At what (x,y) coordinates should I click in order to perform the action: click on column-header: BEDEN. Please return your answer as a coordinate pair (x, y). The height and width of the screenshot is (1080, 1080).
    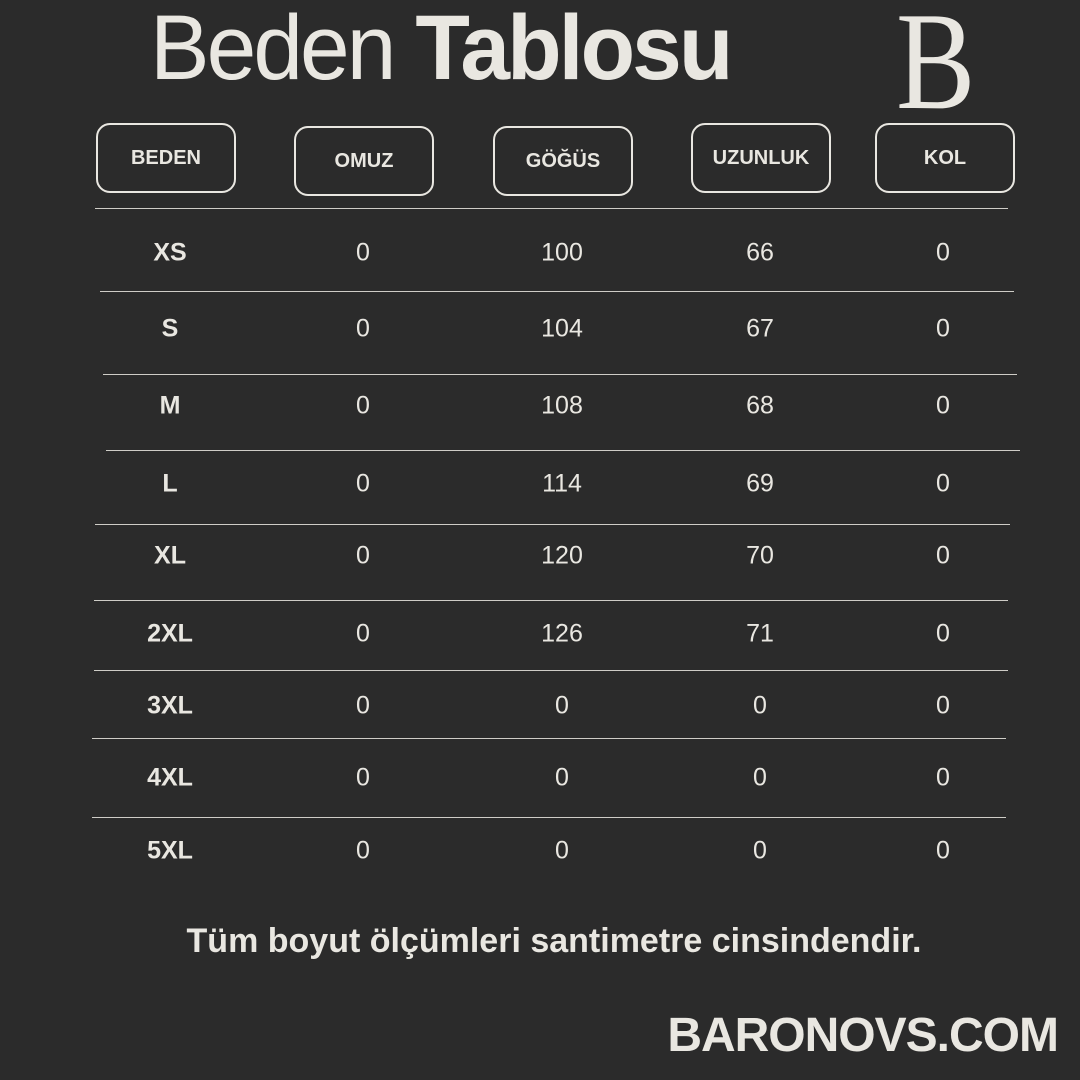
    Looking at the image, I should click on (166, 158).